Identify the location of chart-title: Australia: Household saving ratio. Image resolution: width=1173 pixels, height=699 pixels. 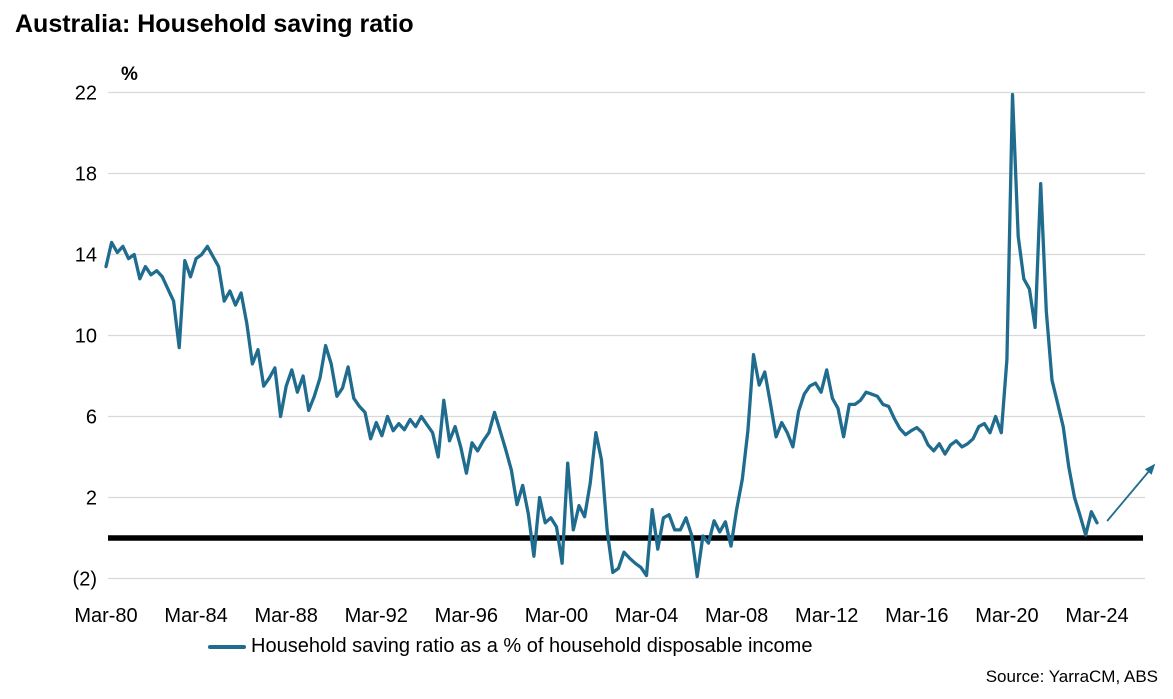
(214, 24).